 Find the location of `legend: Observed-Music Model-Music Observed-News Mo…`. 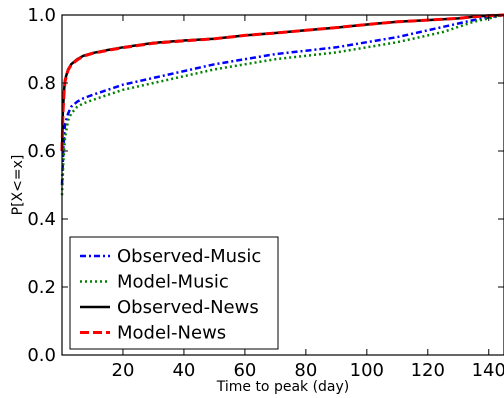

legend: Observed-Music Model-Music Observed-News Mo… is located at coordinates (174, 293).